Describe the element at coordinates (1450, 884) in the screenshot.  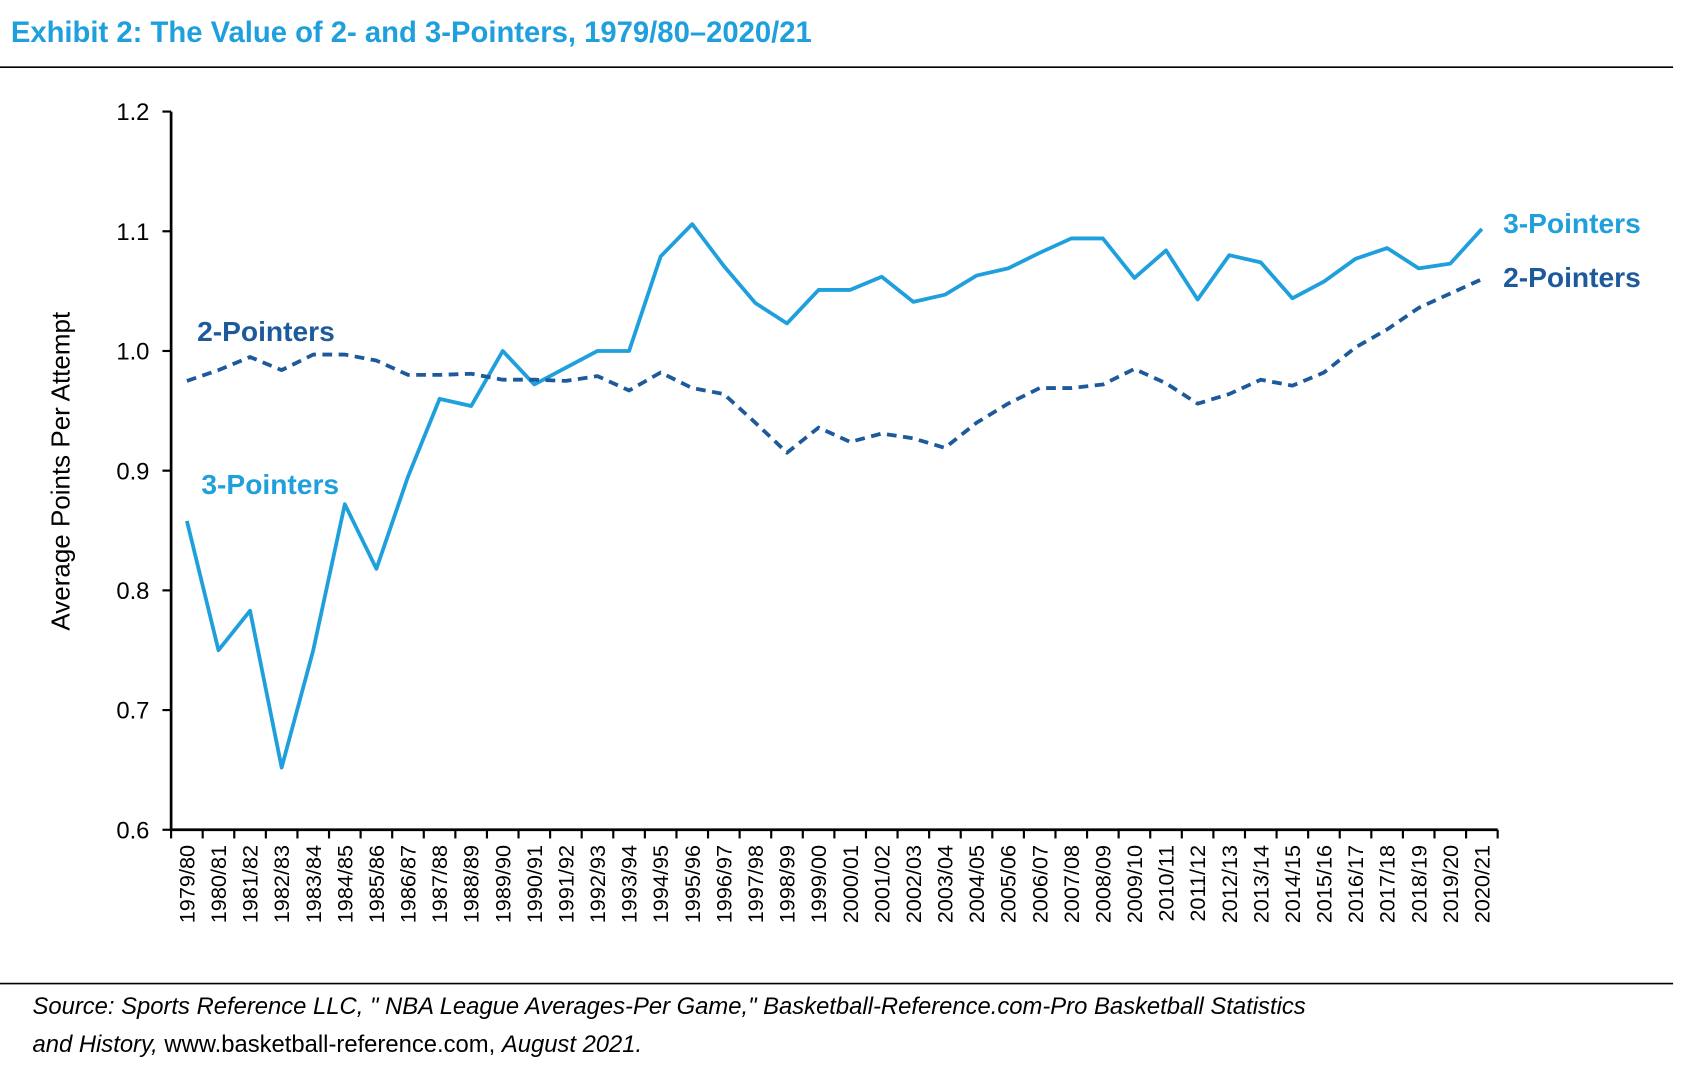
I see `x-tick-label: 2019/20` at that location.